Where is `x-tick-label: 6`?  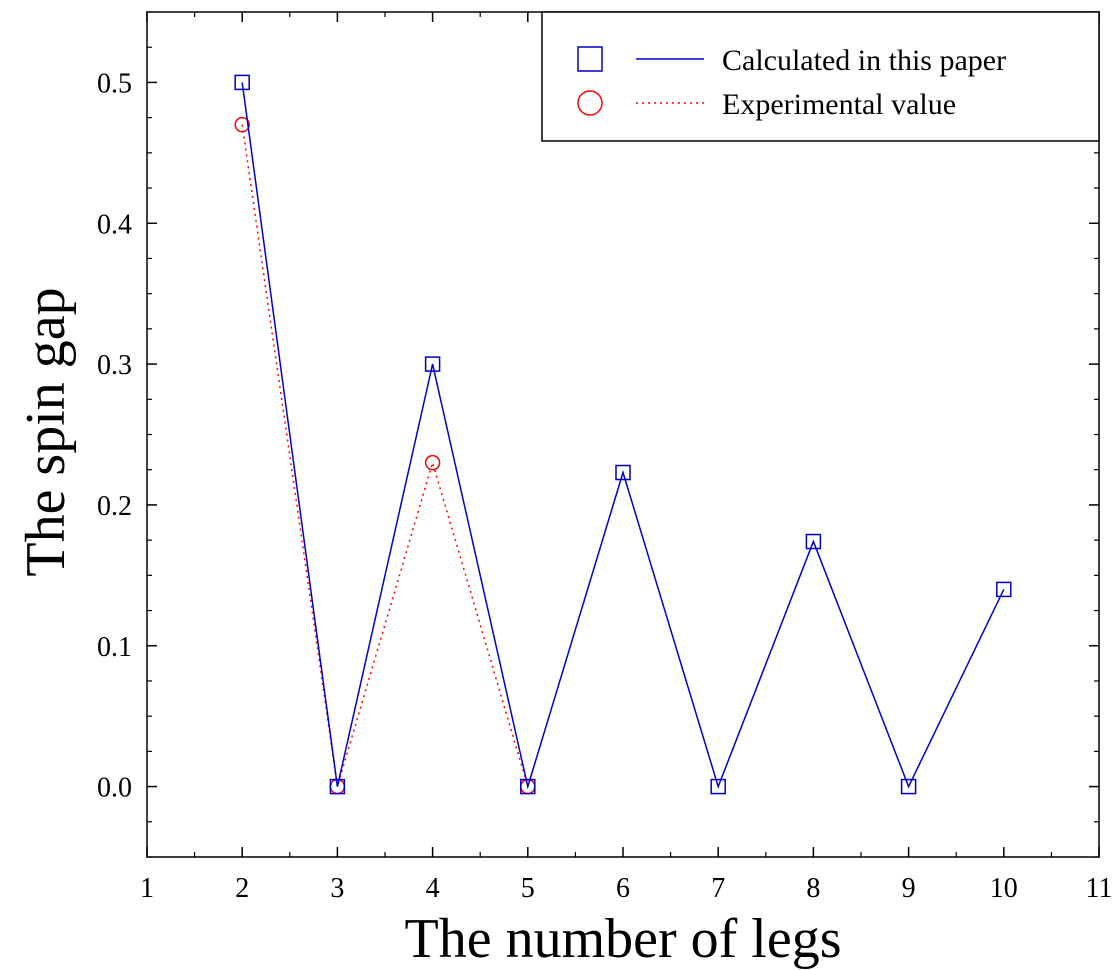 x-tick-label: 6 is located at coordinates (623, 888).